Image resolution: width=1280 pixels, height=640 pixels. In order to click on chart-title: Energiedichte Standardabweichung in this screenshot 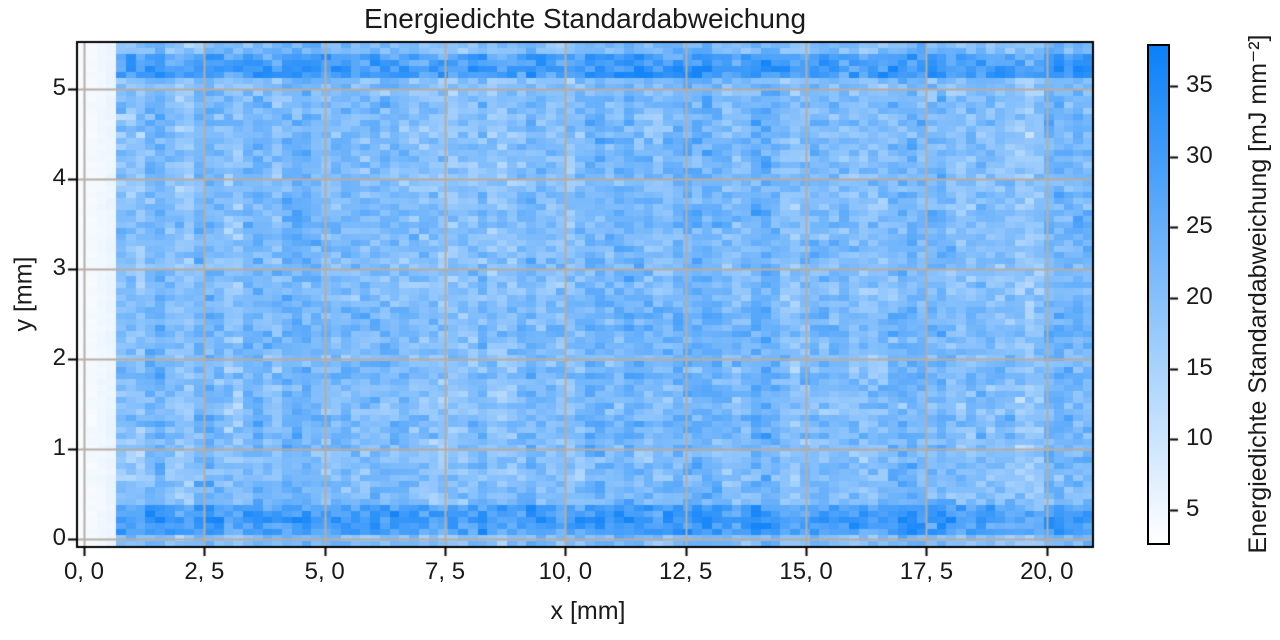, I will do `click(585, 18)`.